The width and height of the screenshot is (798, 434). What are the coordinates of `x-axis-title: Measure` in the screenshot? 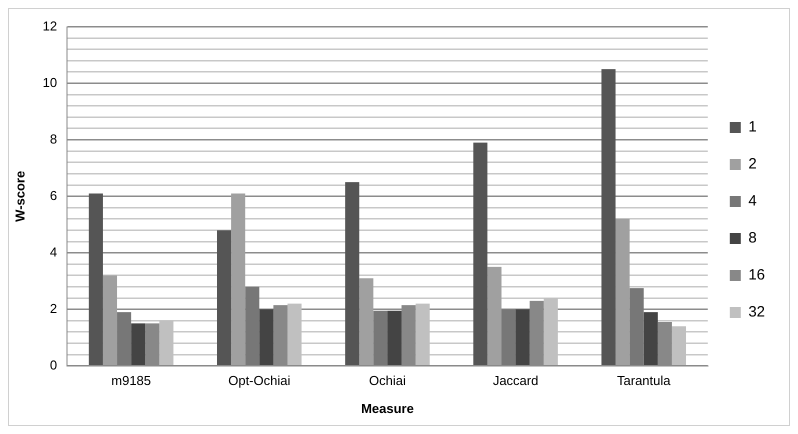 It's located at (387, 408).